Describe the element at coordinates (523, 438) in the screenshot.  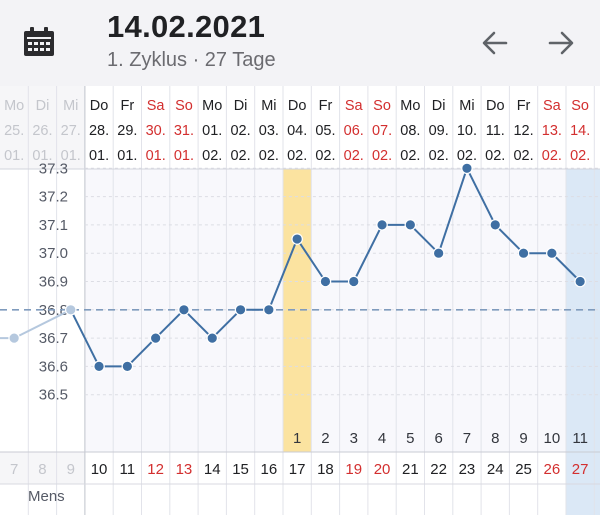
I see `post-ovulation-day-count: 9` at that location.